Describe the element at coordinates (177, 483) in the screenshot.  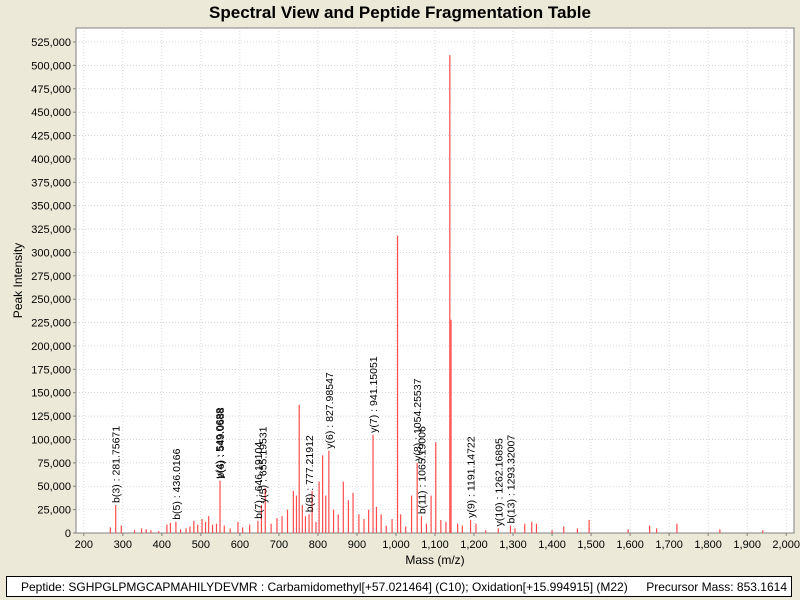
I see `fragment-annotation: b(5) : 436.0166` at that location.